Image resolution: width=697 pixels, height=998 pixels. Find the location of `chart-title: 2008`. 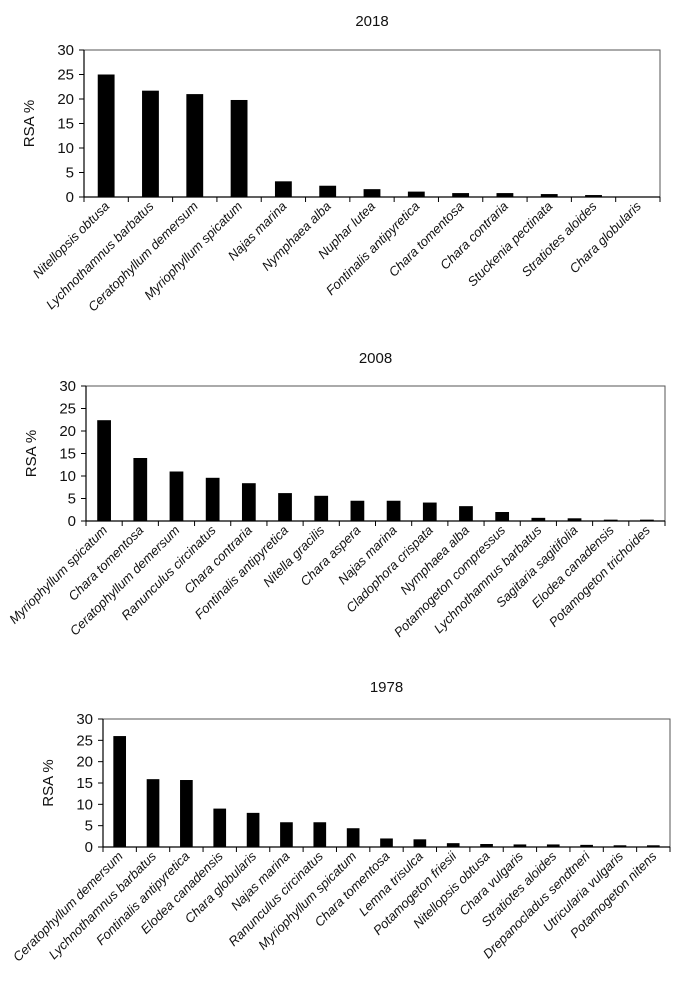

chart-title: 2008 is located at coordinates (375, 358).